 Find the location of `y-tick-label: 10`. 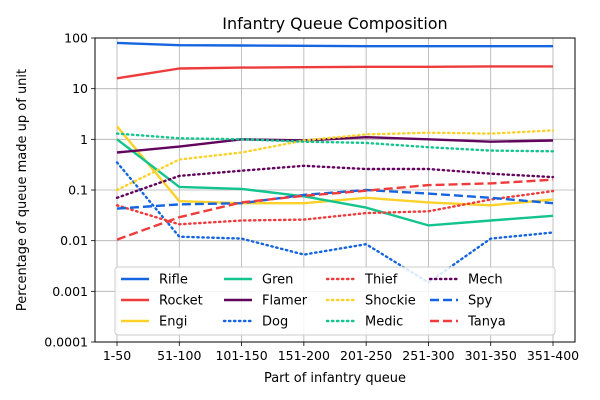

y-tick-label: 10 is located at coordinates (80, 88).